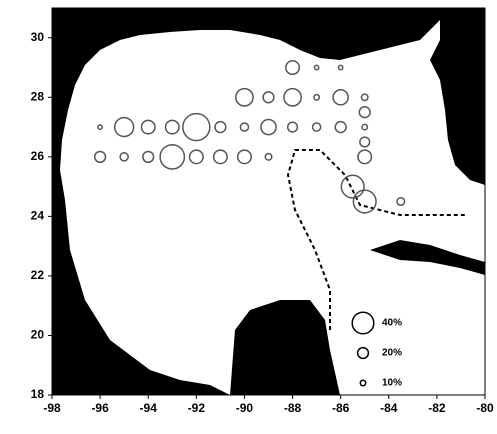 This screenshot has width=497, height=434. Describe the element at coordinates (38, 394) in the screenshot. I see `y-tick-label: 18` at that location.